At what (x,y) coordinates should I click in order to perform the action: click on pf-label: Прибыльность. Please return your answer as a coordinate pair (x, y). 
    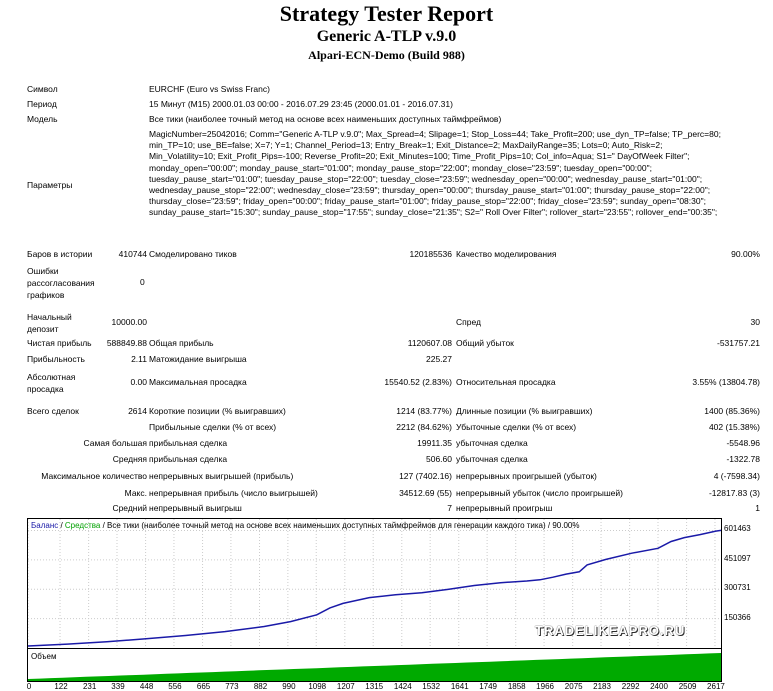
    Looking at the image, I should click on (56, 359).